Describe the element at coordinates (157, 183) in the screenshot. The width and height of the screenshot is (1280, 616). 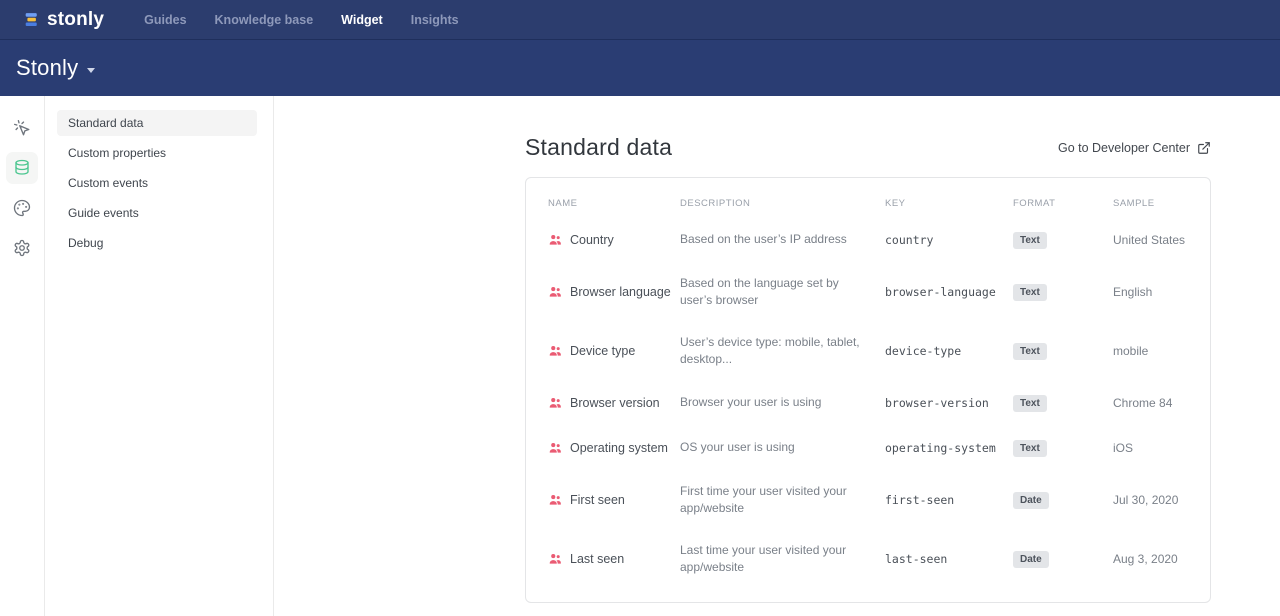
I see `sidebar-menu-item: Custom events` at that location.